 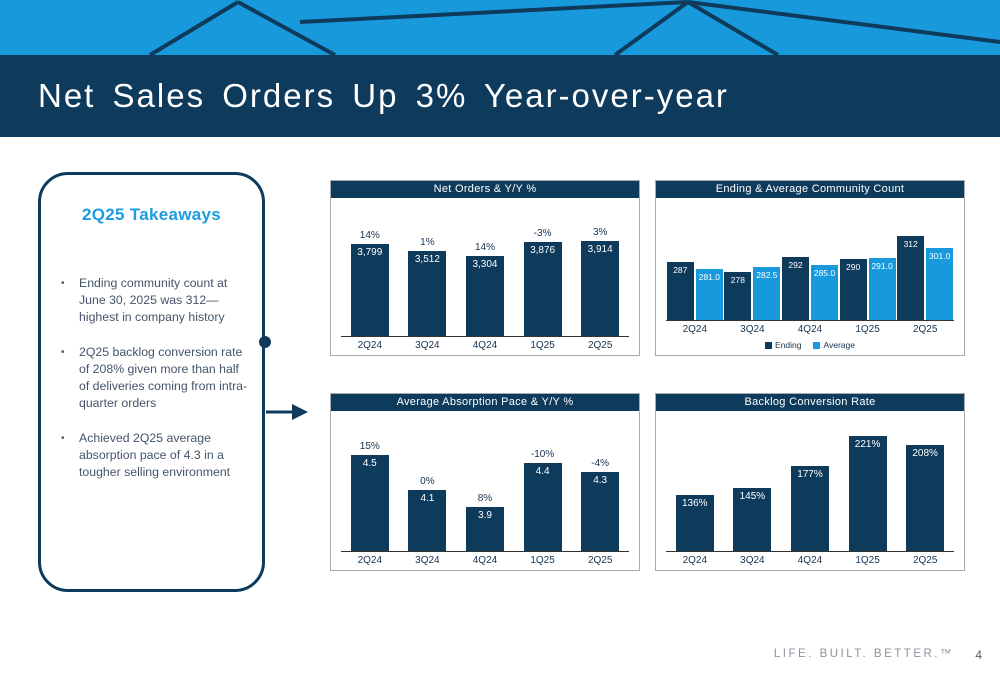 What do you see at coordinates (882, 289) in the screenshot?
I see `bar-wrap: 291.0` at bounding box center [882, 289].